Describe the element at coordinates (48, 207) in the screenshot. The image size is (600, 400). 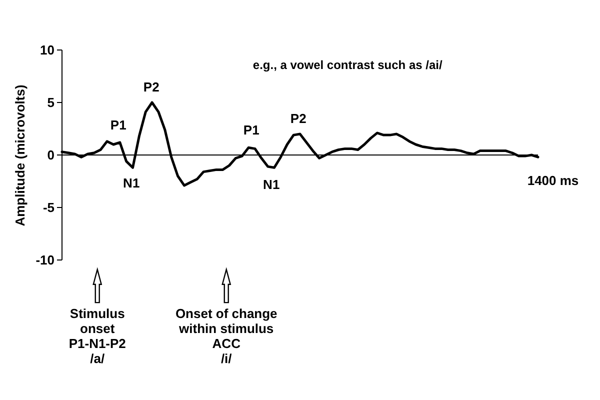
I see `y-tick-label: -5` at that location.